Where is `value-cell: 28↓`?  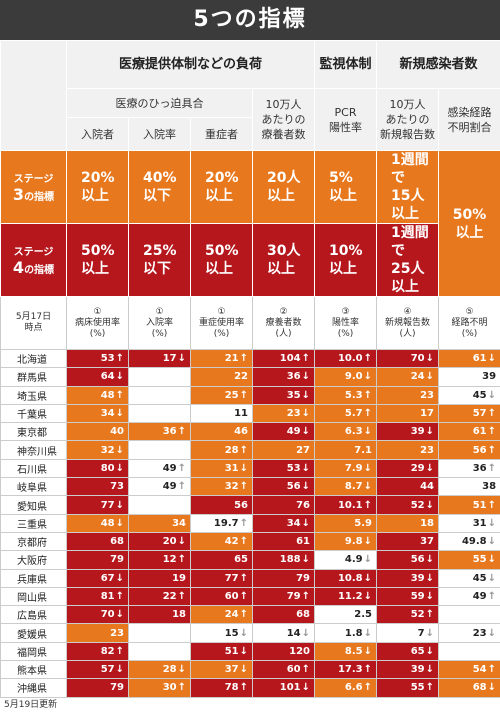 value-cell: 28↓ is located at coordinates (159, 670).